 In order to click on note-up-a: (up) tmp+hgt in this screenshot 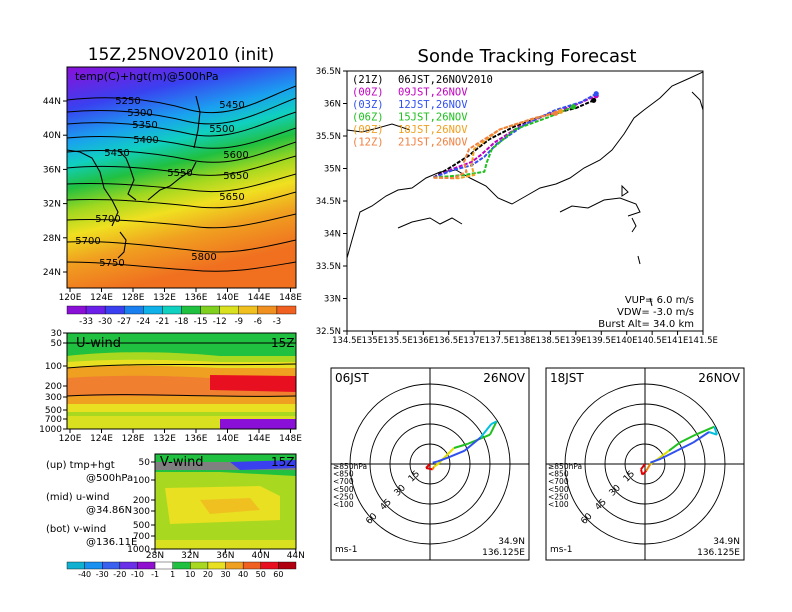, I will do `click(80, 465)`.